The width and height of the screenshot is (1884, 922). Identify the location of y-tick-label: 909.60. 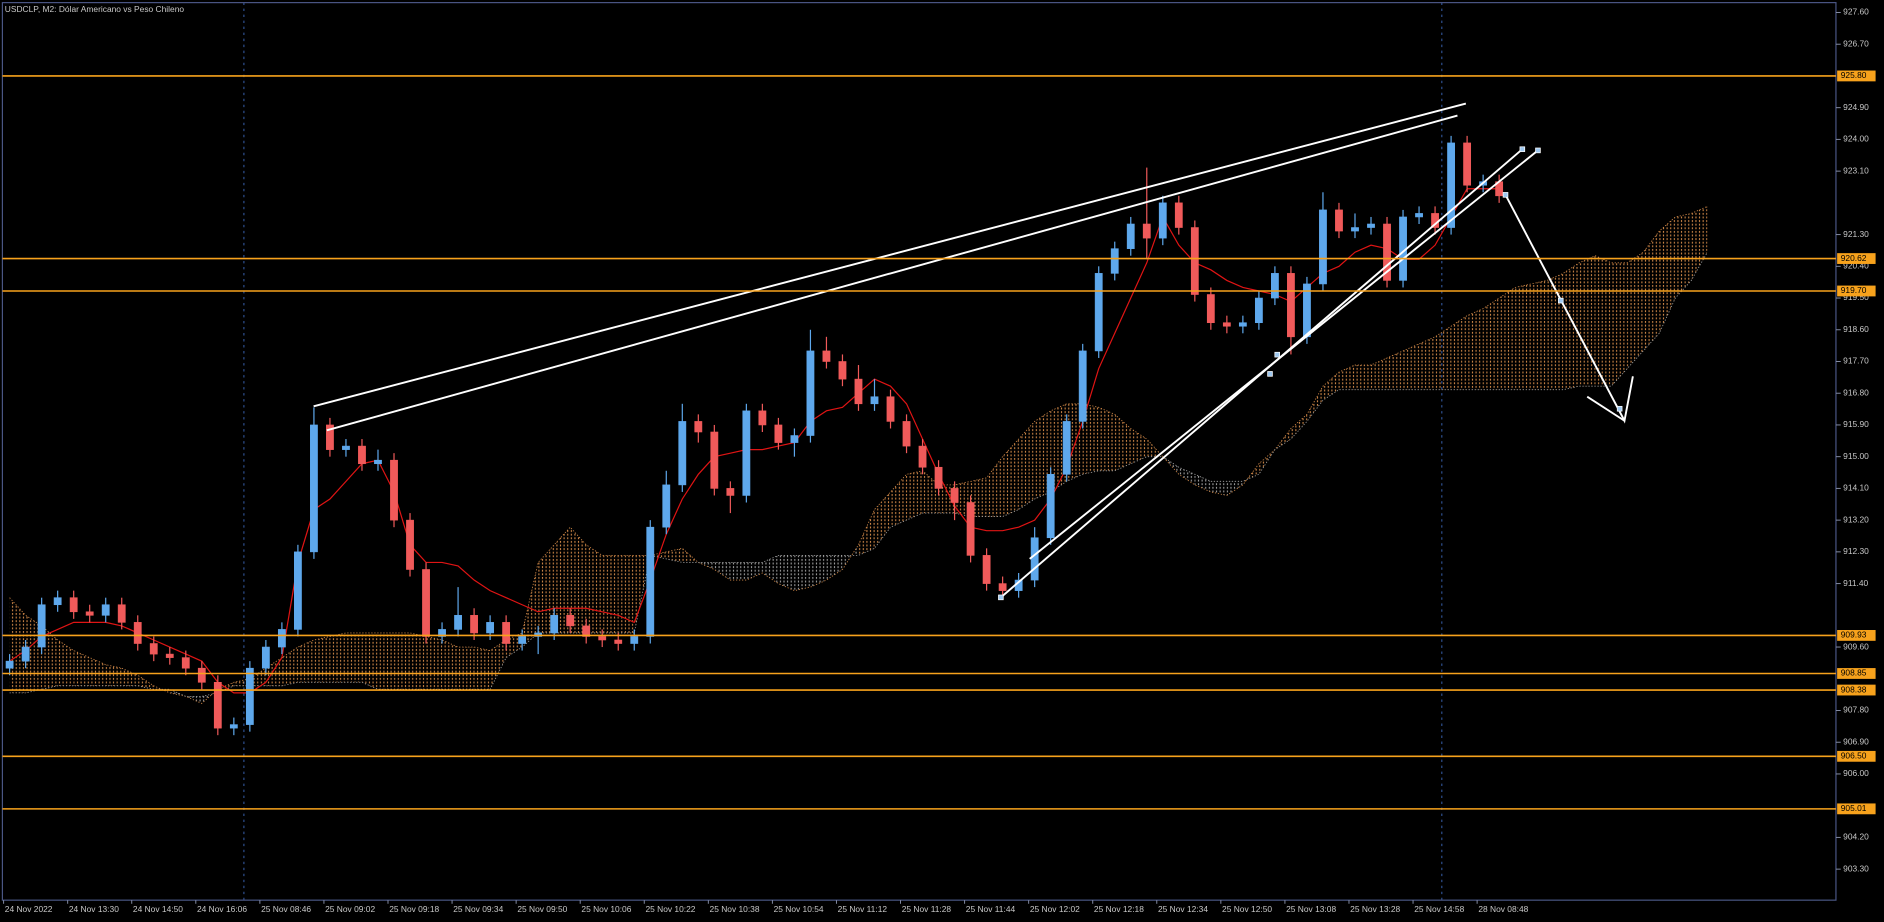
(1856, 646).